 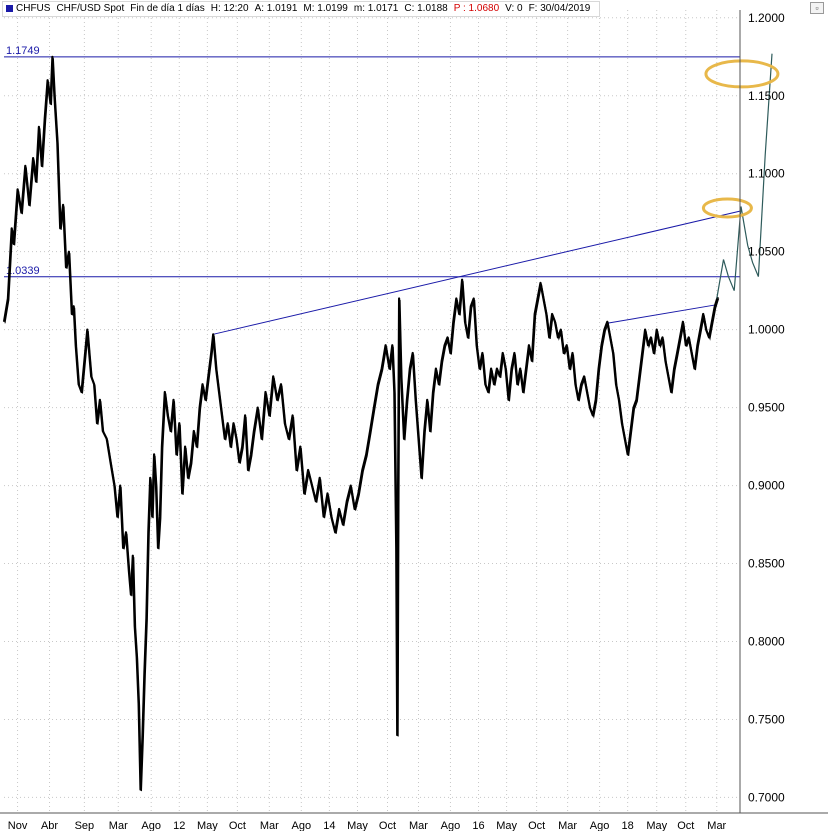 What do you see at coordinates (766, 564) in the screenshot?
I see `y-tick-label: 0.8500` at bounding box center [766, 564].